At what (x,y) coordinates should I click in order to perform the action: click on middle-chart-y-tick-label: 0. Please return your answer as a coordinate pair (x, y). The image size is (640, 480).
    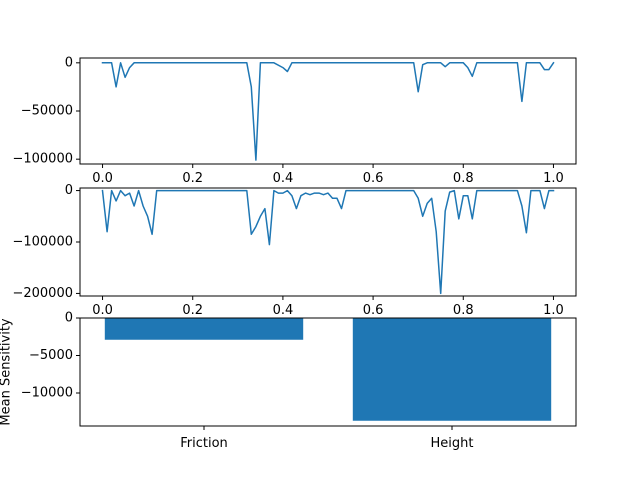
    Looking at the image, I should click on (69, 190).